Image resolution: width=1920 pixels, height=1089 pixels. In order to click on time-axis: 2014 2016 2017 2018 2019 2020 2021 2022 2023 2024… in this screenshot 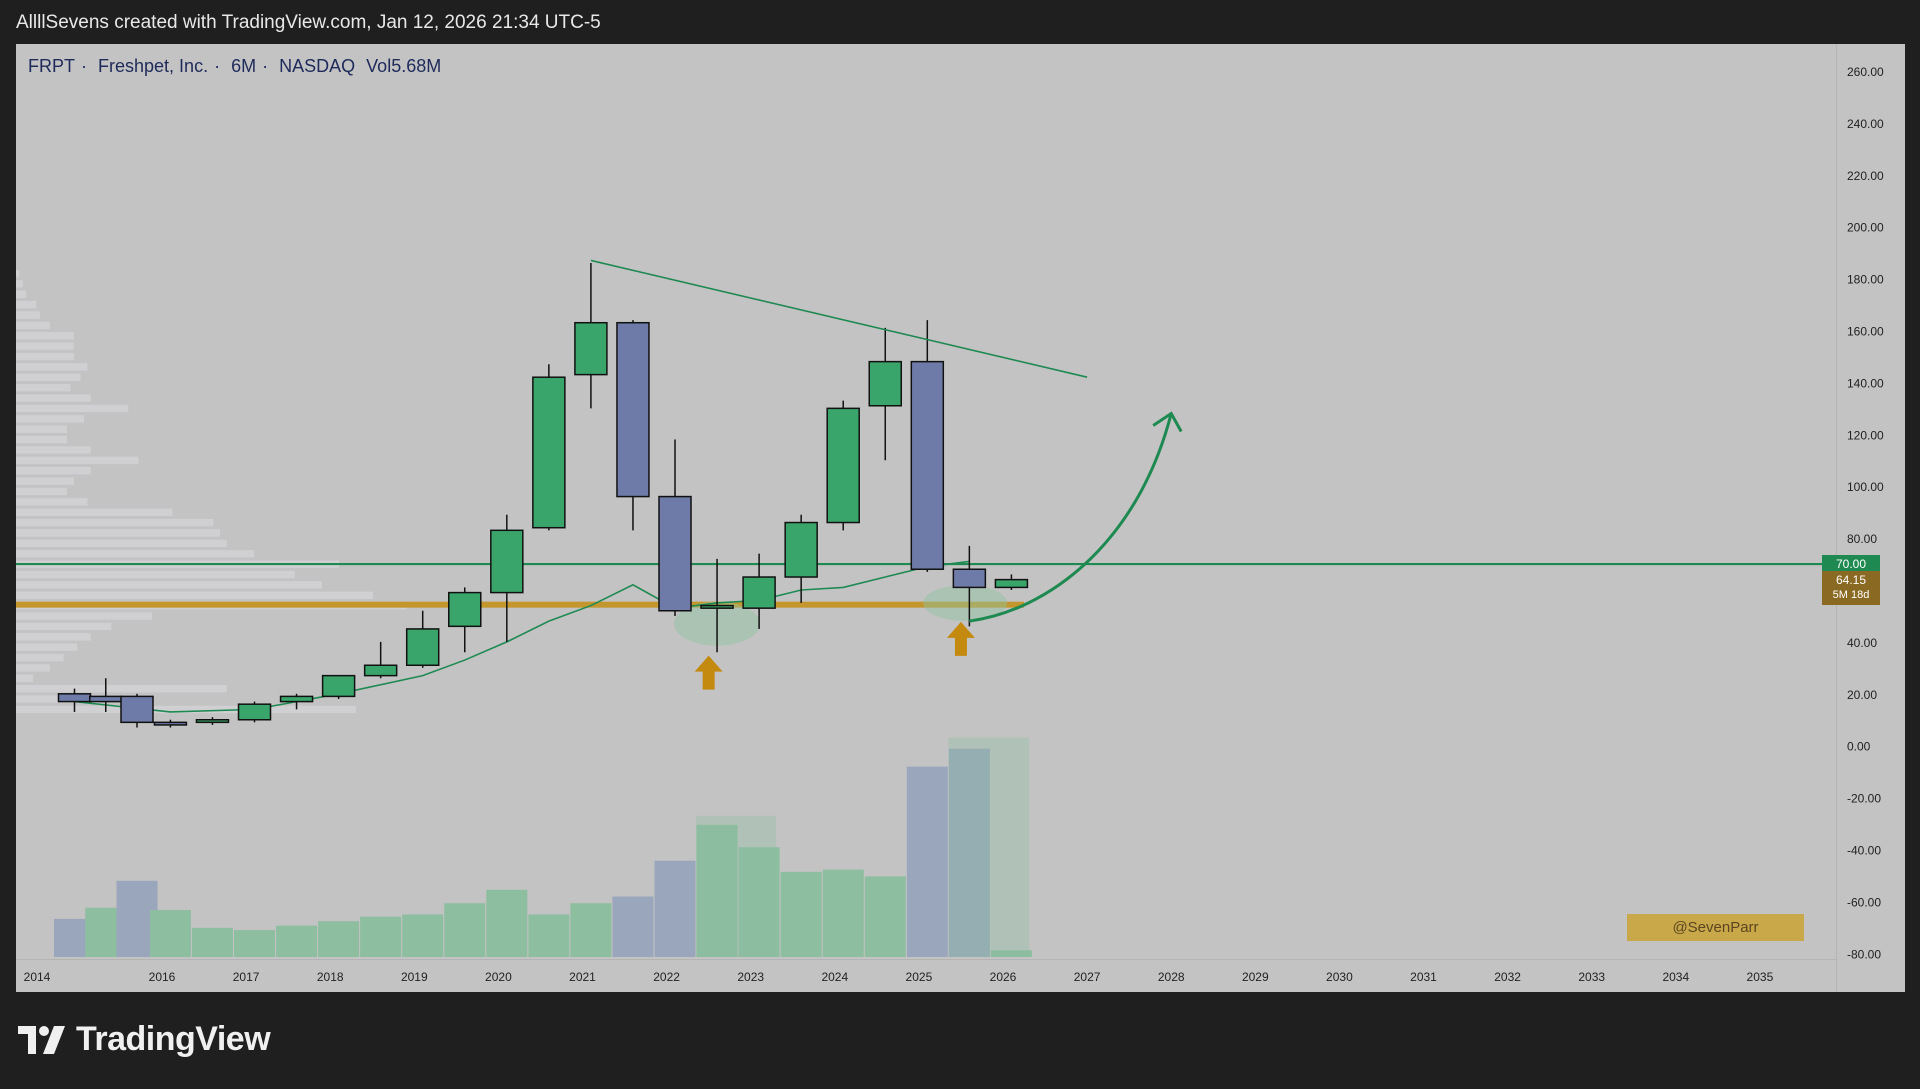, I will do `click(926, 976)`.